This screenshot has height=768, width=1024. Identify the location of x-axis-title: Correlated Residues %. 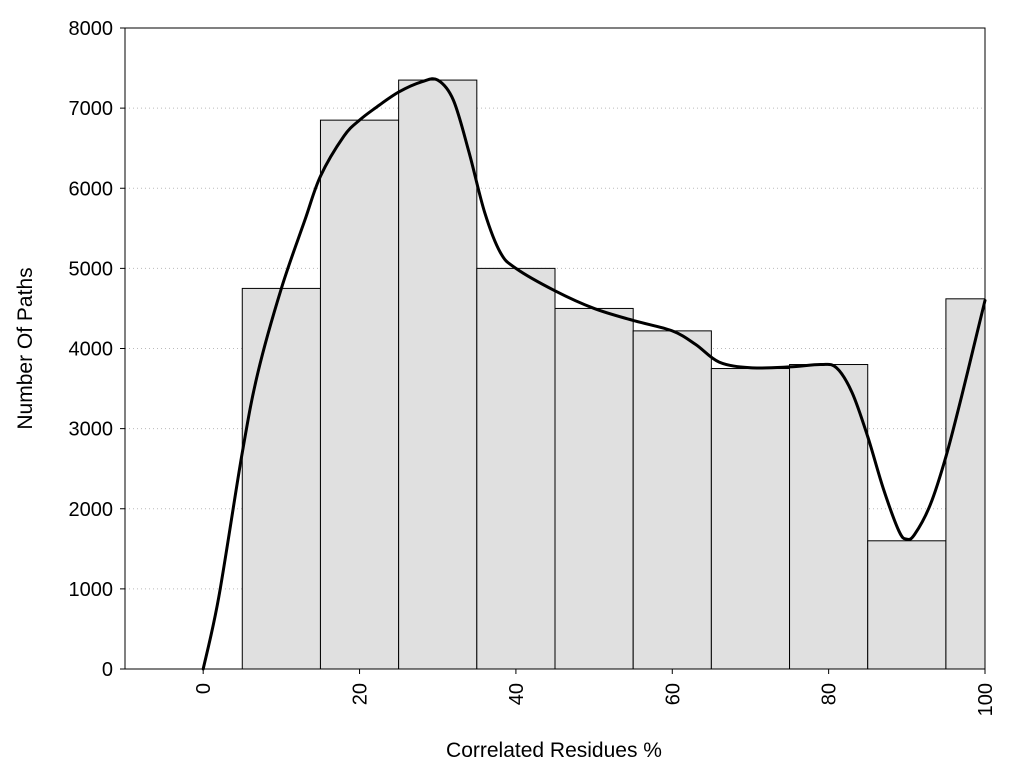
(554, 750).